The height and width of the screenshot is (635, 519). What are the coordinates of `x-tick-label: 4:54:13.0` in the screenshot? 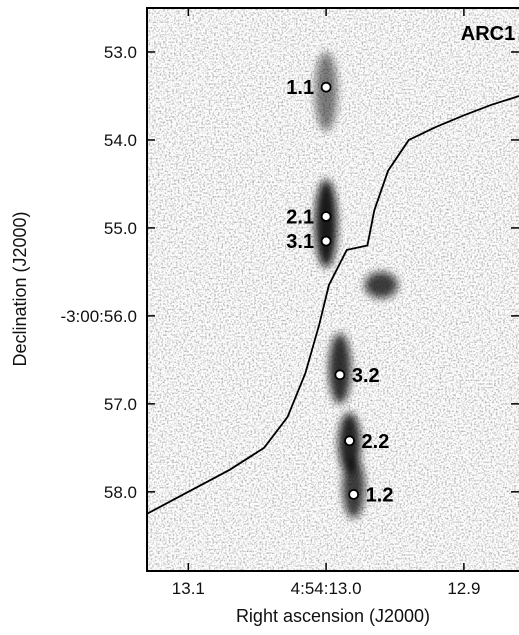 It's located at (326, 588).